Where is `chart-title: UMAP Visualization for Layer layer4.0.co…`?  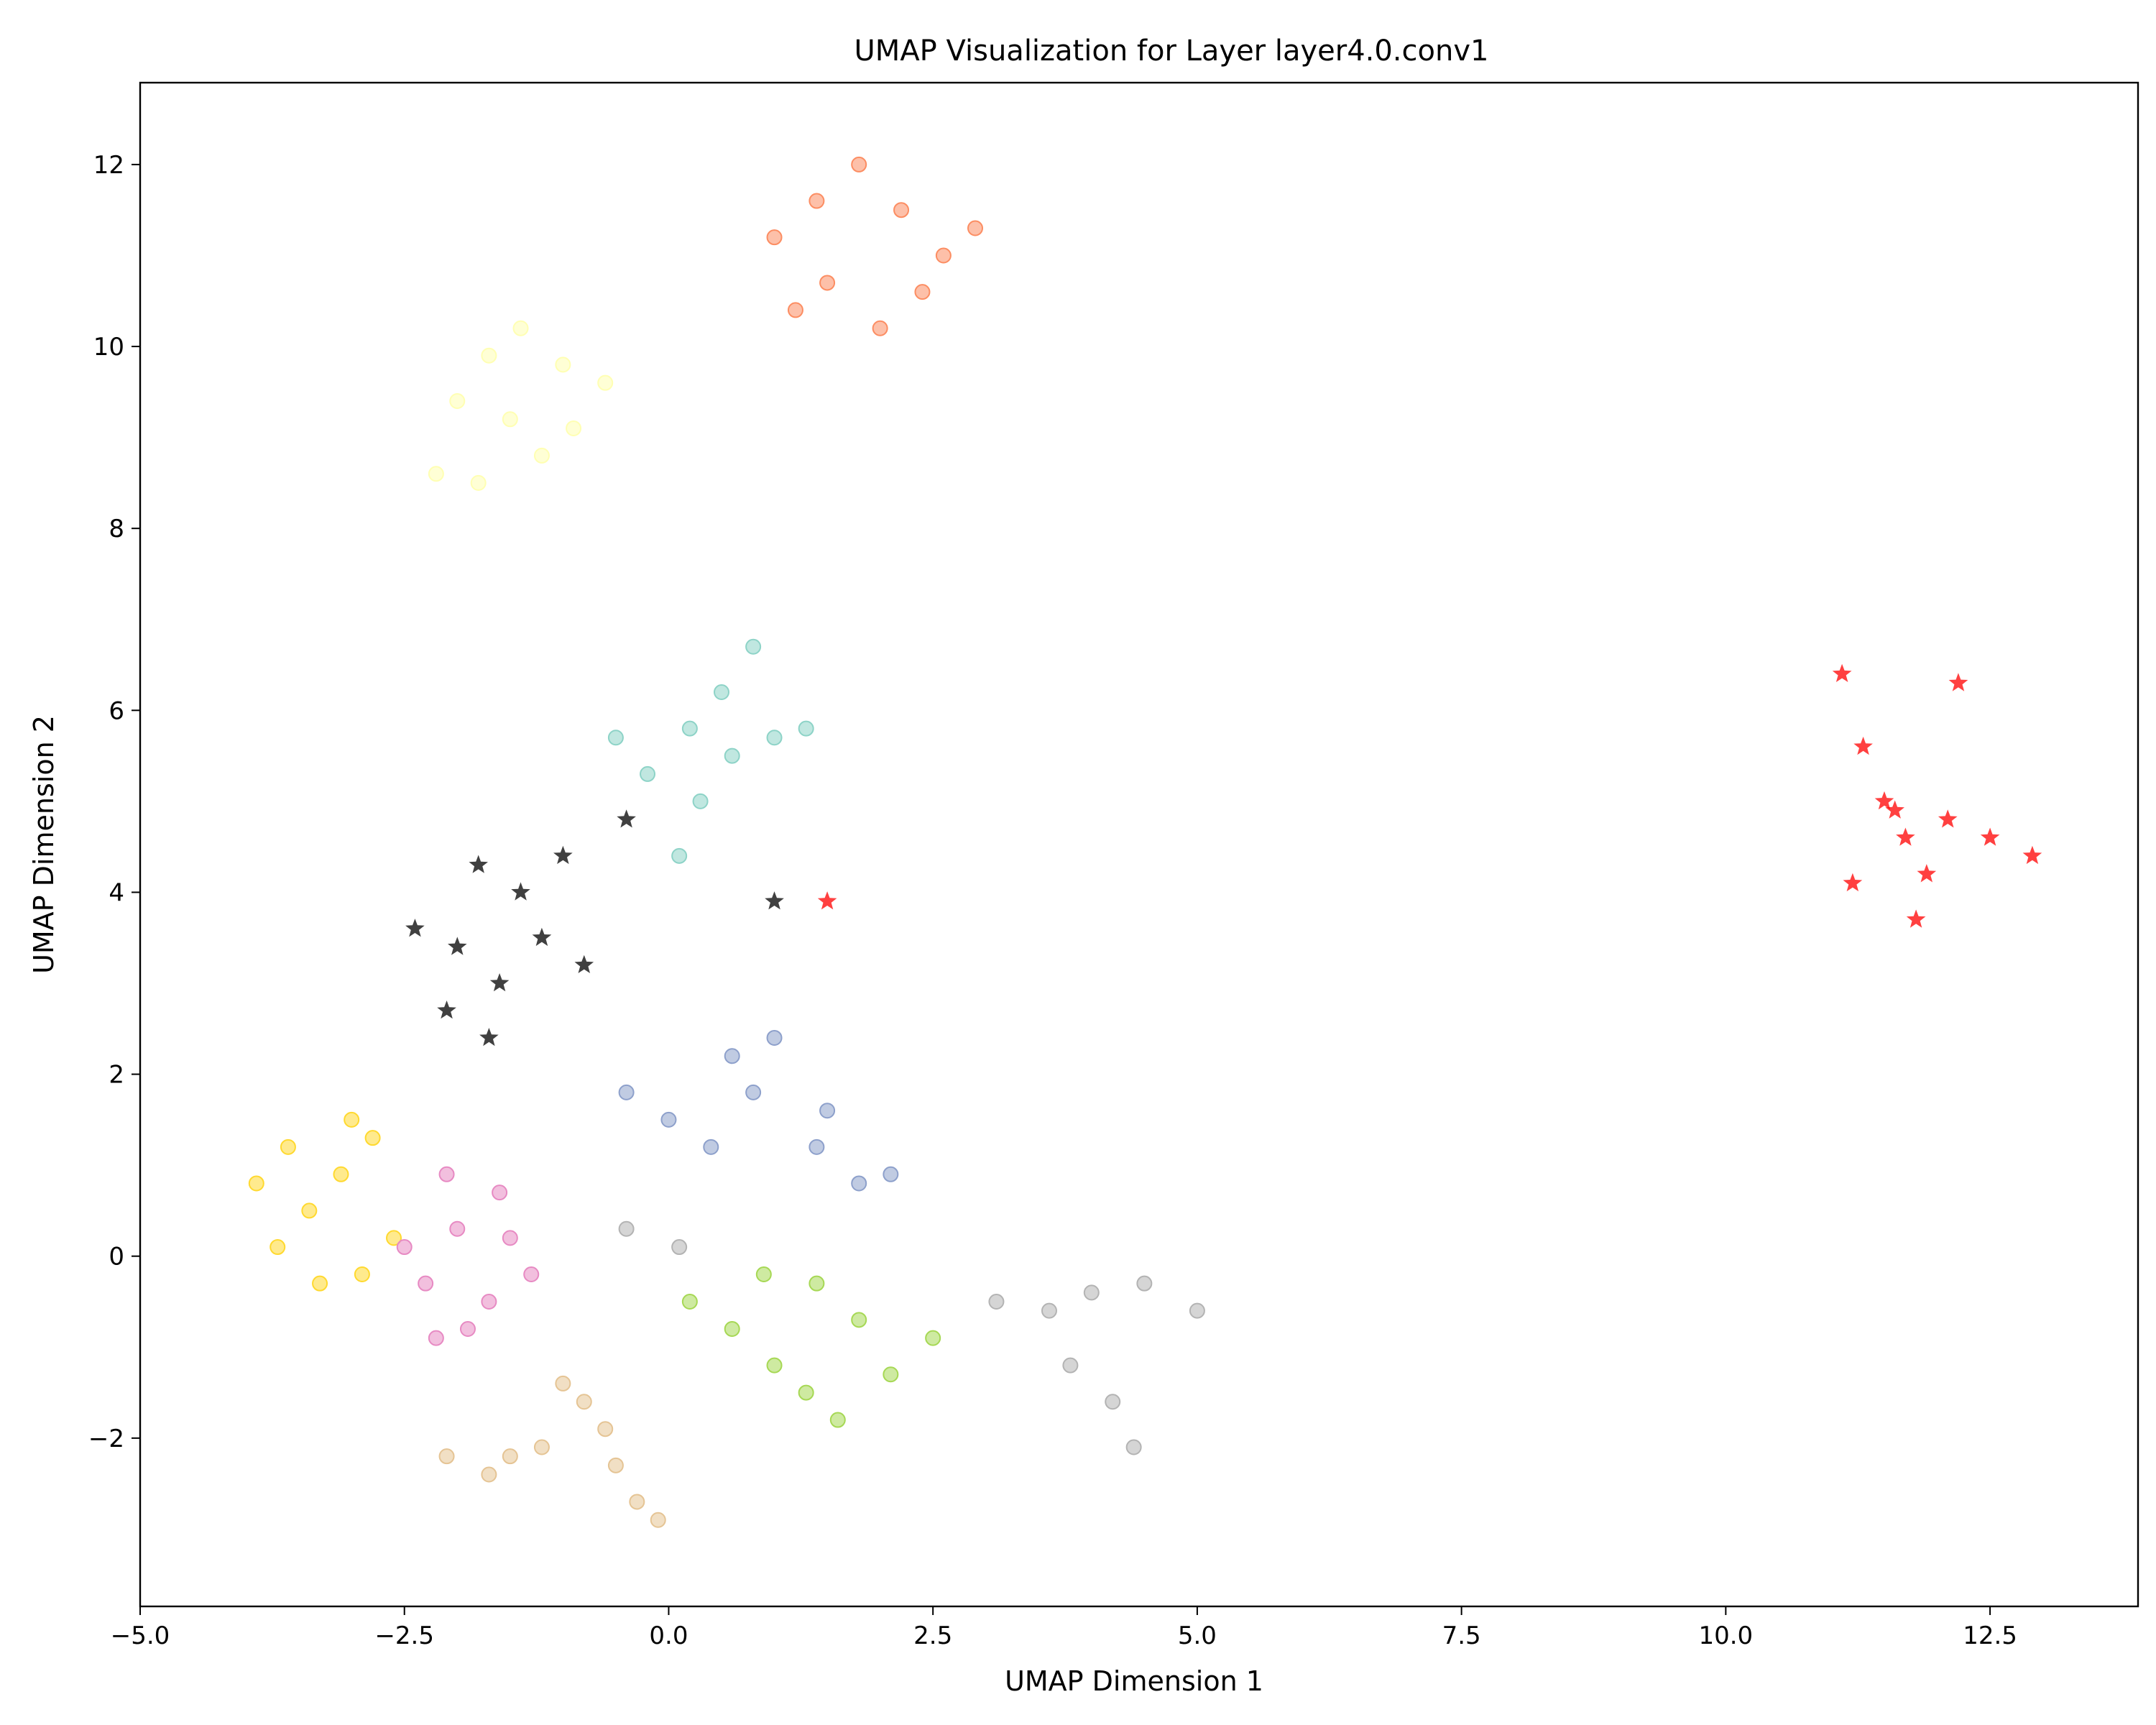
chart-title: UMAP Visualization for Layer layer4.0.co… is located at coordinates (1171, 51).